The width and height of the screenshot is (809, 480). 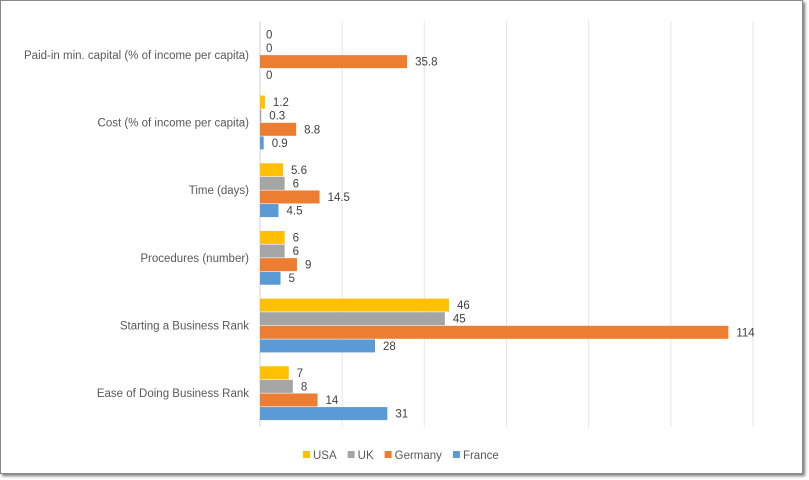 What do you see at coordinates (294, 212) in the screenshot?
I see `data-label: 4.5` at bounding box center [294, 212].